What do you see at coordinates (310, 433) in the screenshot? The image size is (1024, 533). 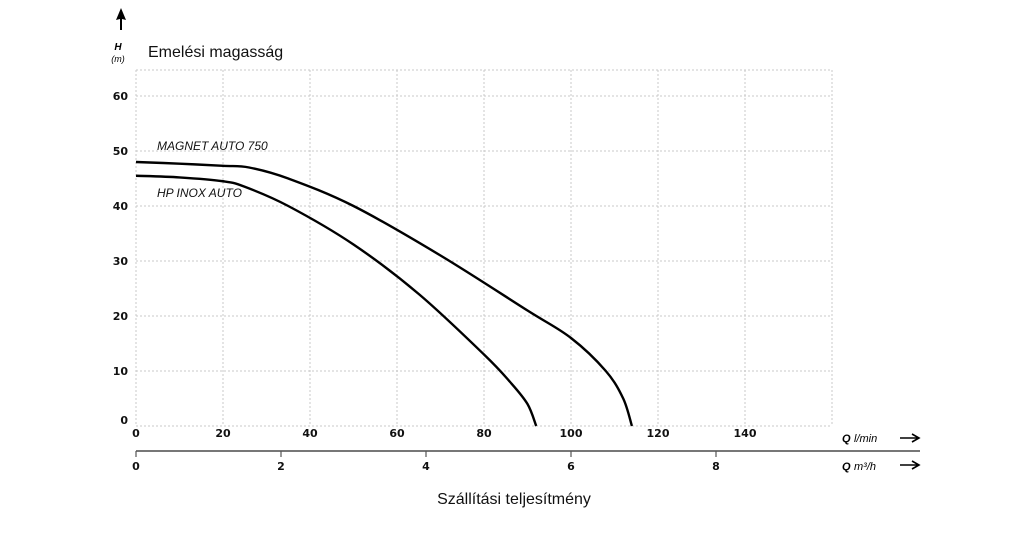 I see `x-tick-label: 40` at bounding box center [310, 433].